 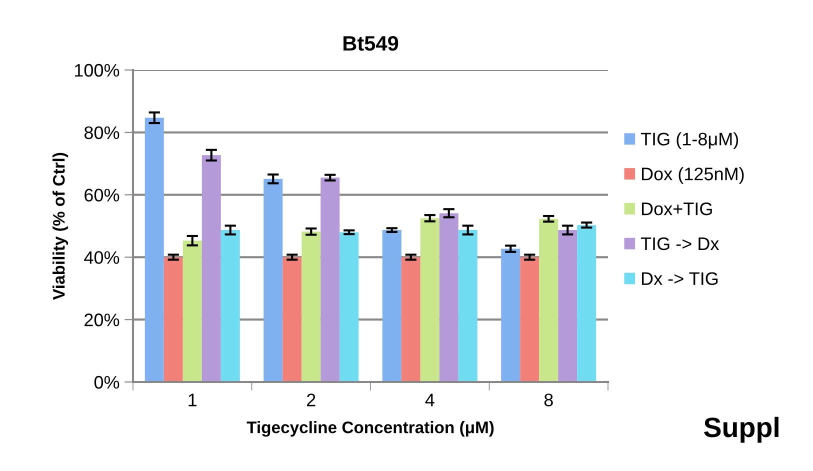 I want to click on legend-label: Dox+TIG, so click(x=677, y=209).